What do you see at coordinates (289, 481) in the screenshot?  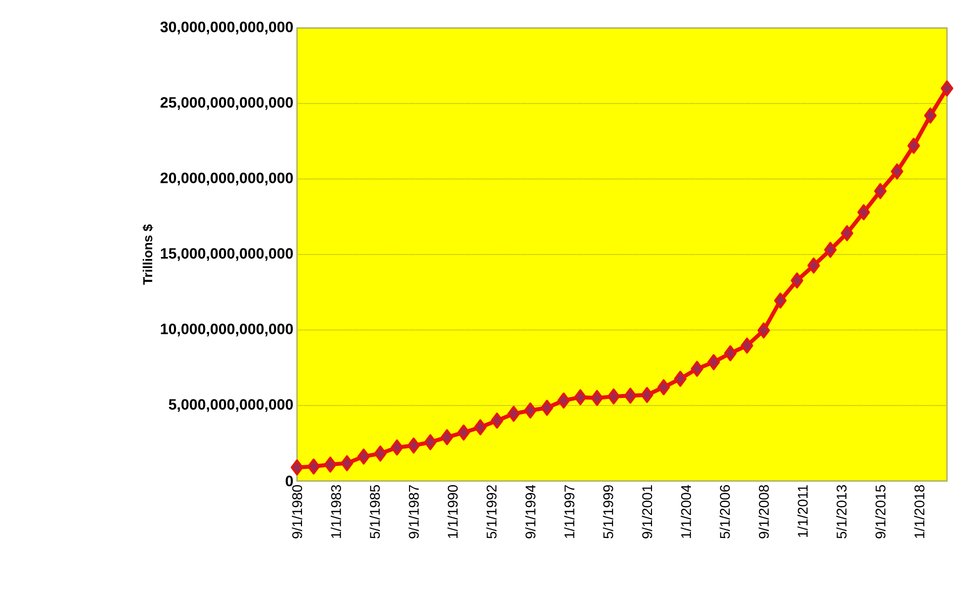 I see `y-tick-label: 0` at bounding box center [289, 481].